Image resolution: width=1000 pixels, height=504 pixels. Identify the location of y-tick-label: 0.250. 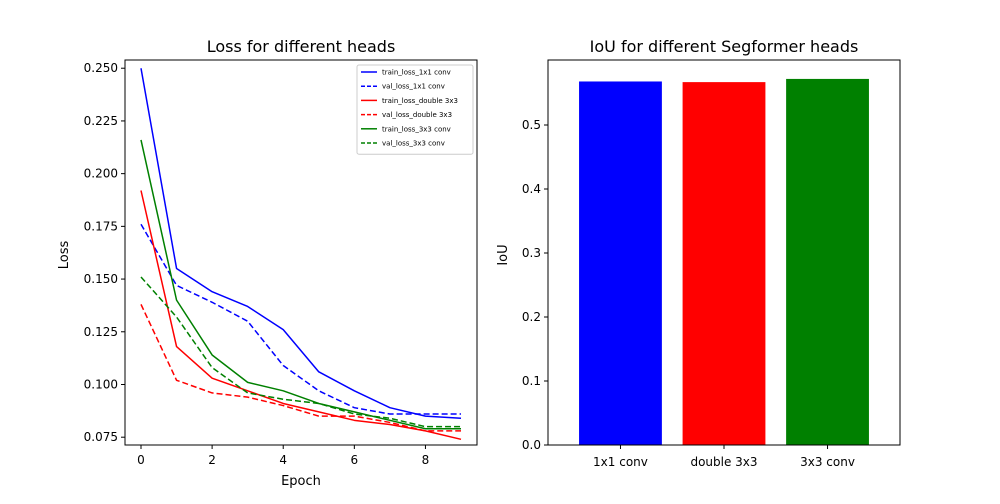
(101, 68).